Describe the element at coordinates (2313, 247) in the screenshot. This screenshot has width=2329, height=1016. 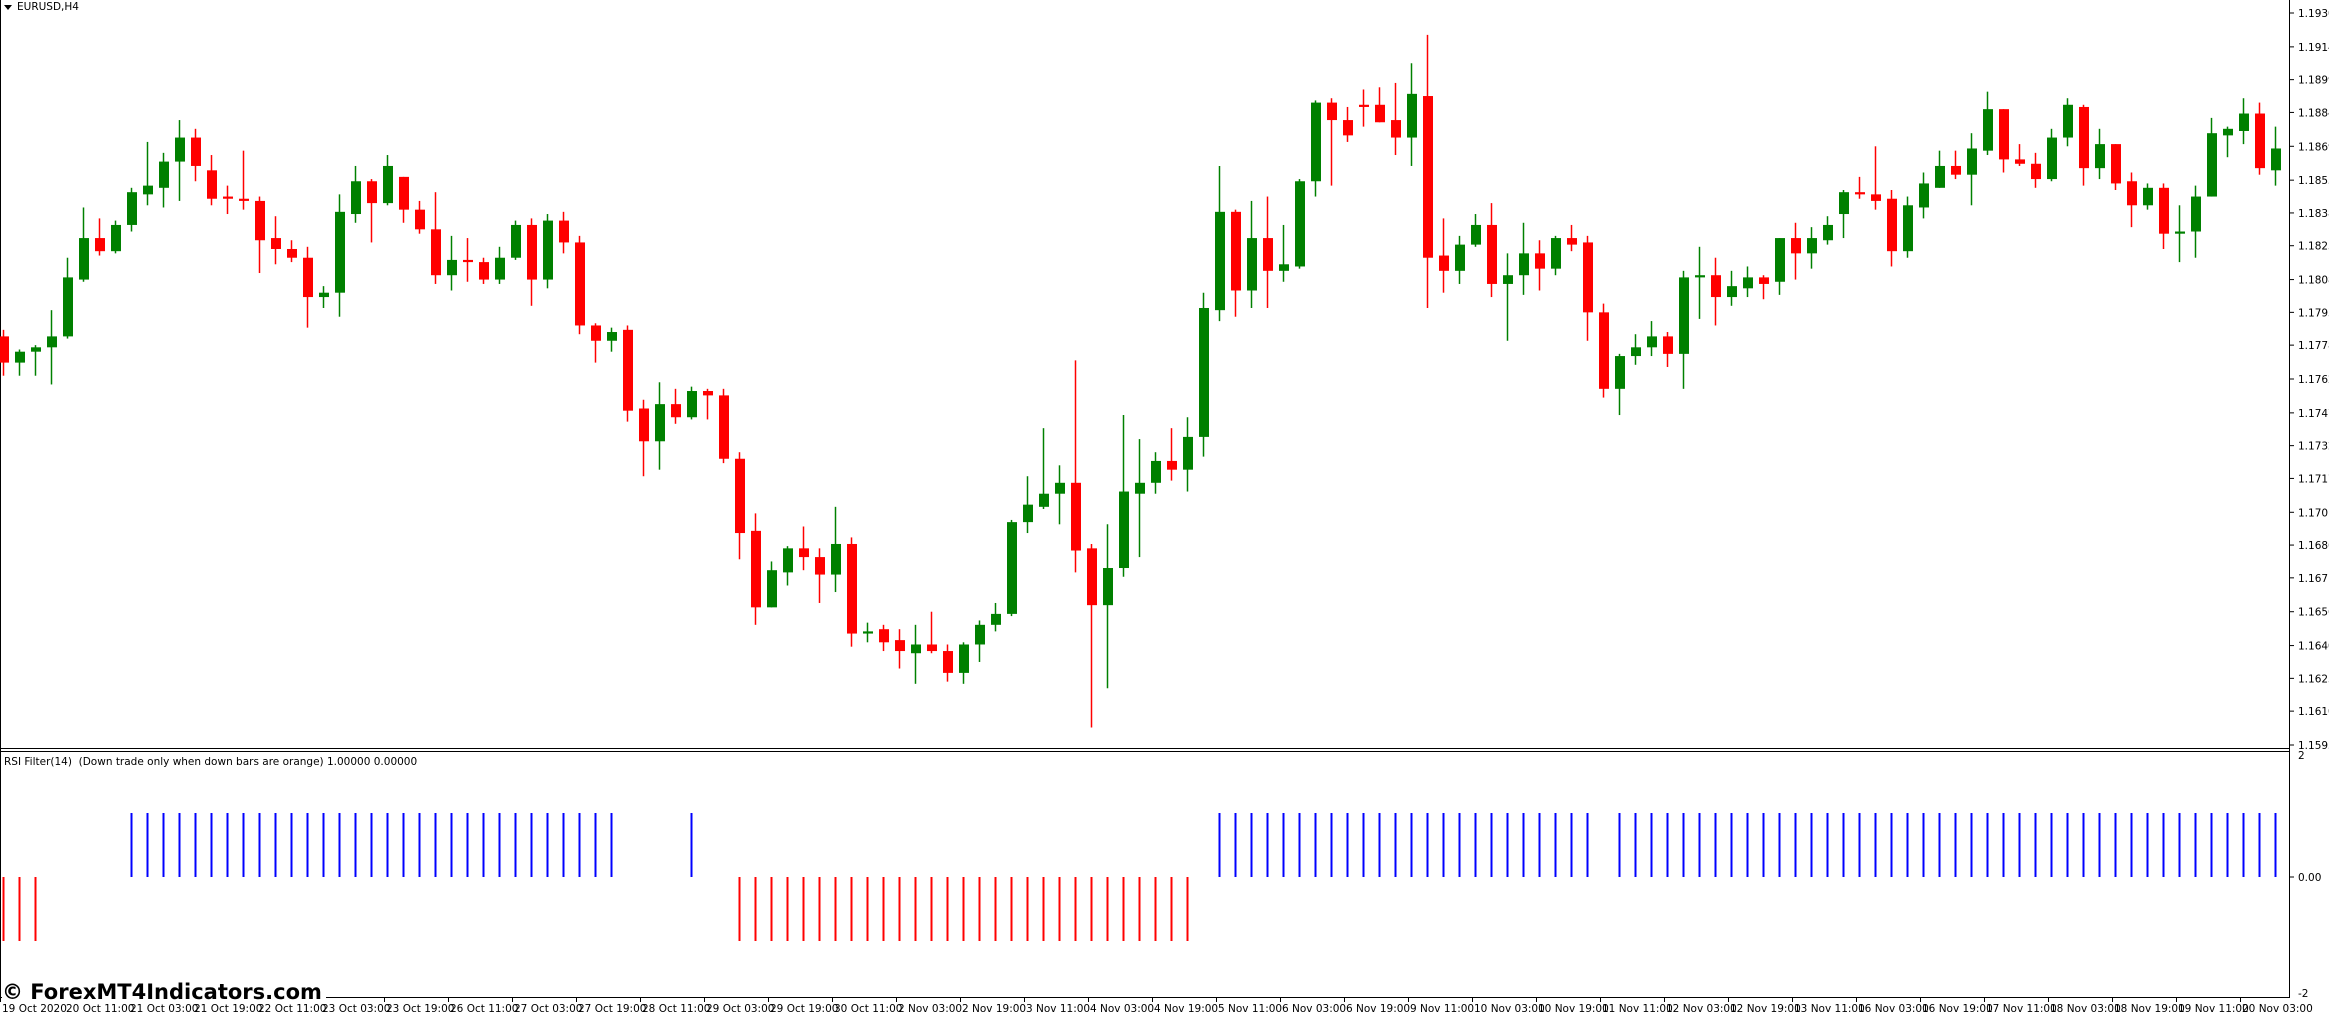
I see `price-tick-label: 1.18235` at that location.